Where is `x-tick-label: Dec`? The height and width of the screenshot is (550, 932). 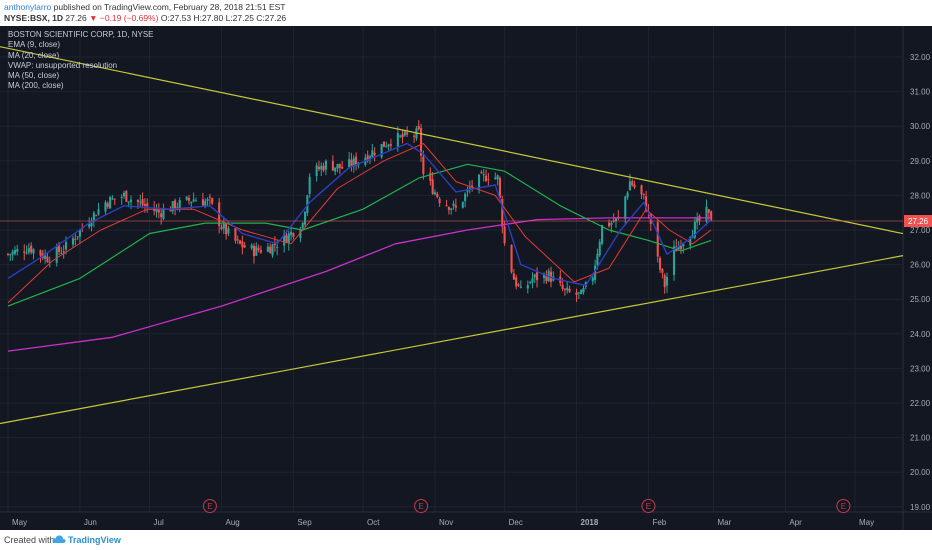
x-tick-label: Dec is located at coordinates (516, 522).